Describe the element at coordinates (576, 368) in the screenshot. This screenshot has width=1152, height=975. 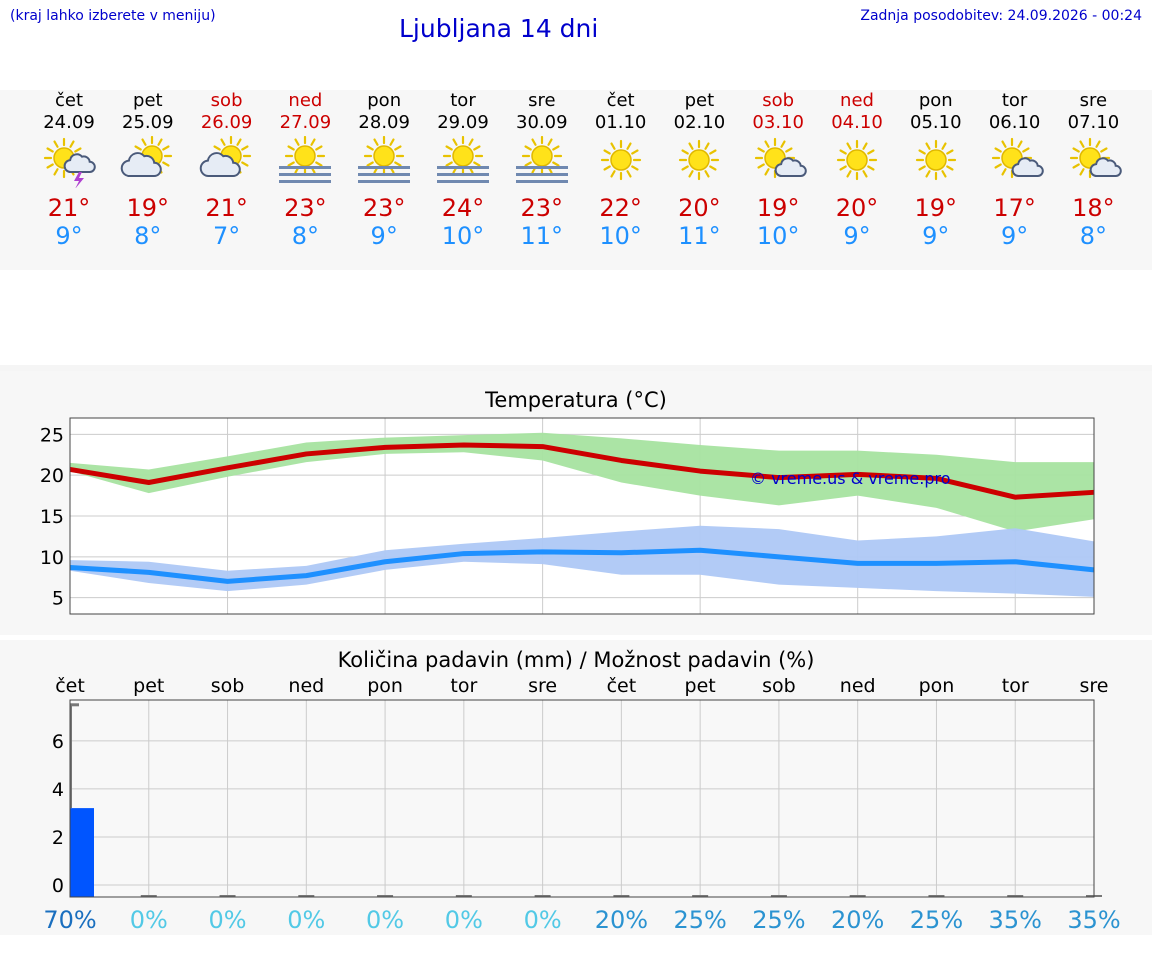
I see `divider` at that location.